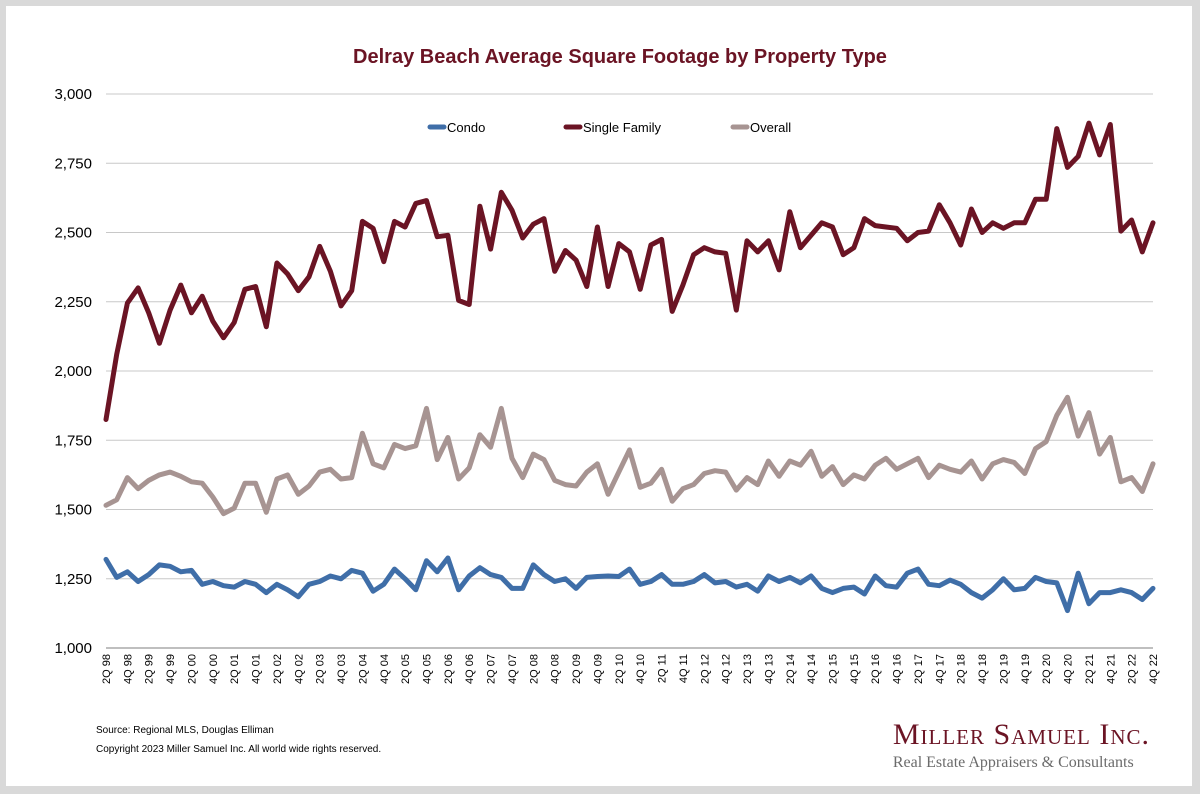 Image resolution: width=1200 pixels, height=794 pixels. What do you see at coordinates (898, 669) in the screenshot?
I see `x-tick-label: 4Q 16` at bounding box center [898, 669].